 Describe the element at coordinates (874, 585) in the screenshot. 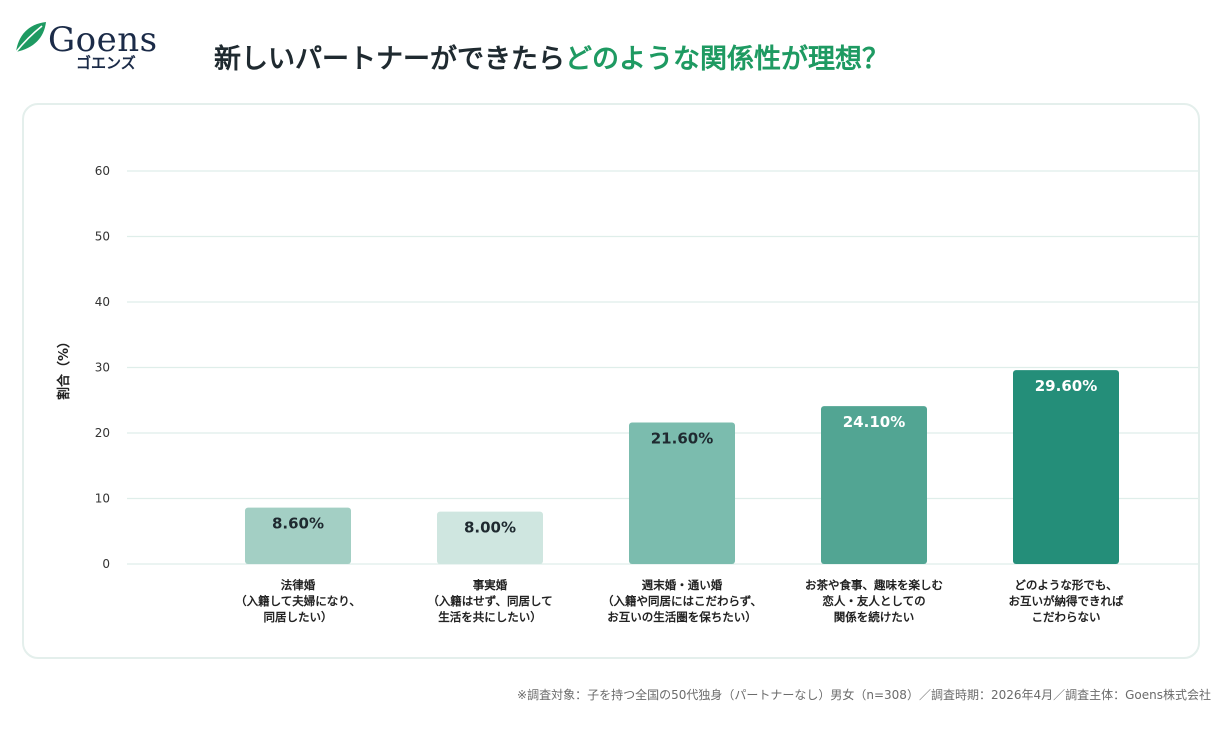

I see `x-tick-label: お茶や食事、趣味を楽しむ` at that location.